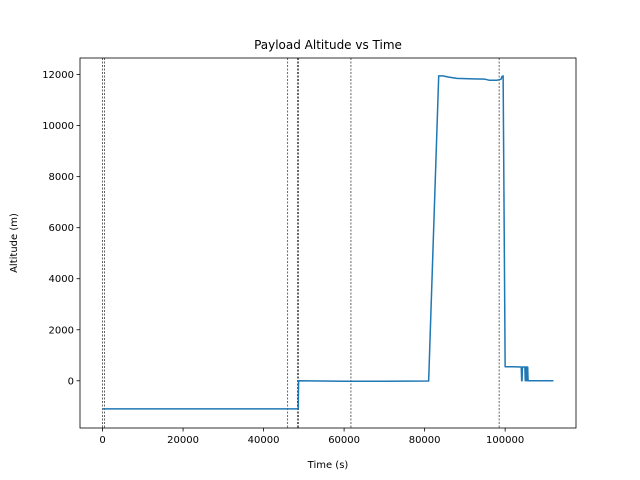 The height and width of the screenshot is (480, 640). I want to click on x-tick-label: 100000, so click(505, 440).